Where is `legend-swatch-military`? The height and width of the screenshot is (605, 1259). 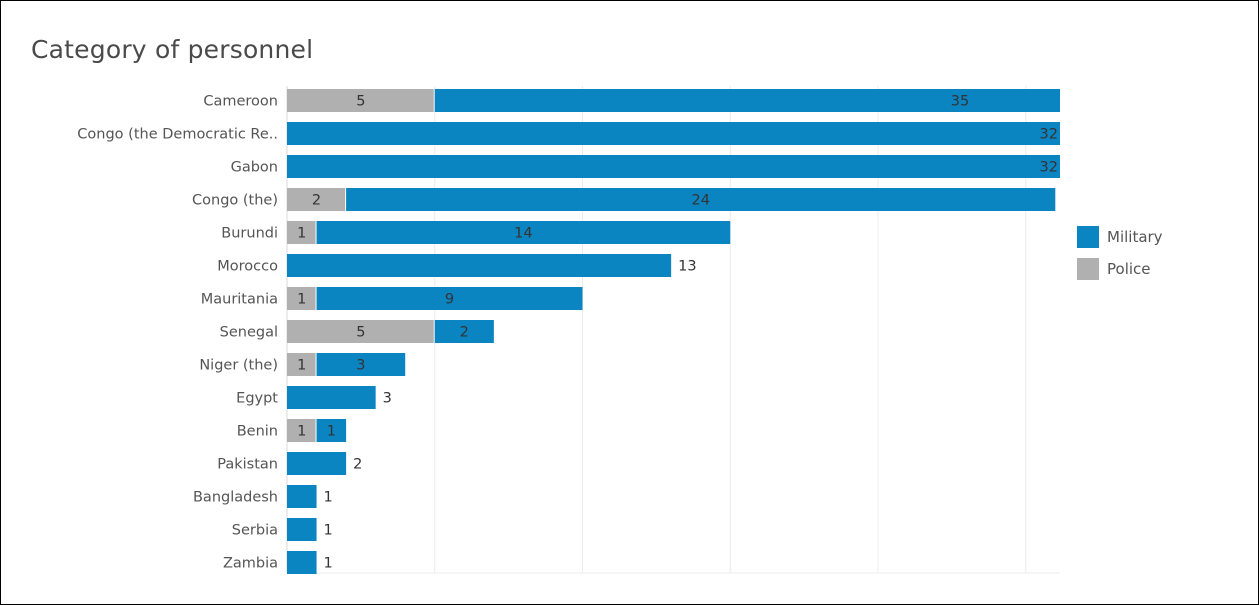 legend-swatch-military is located at coordinates (1088, 237).